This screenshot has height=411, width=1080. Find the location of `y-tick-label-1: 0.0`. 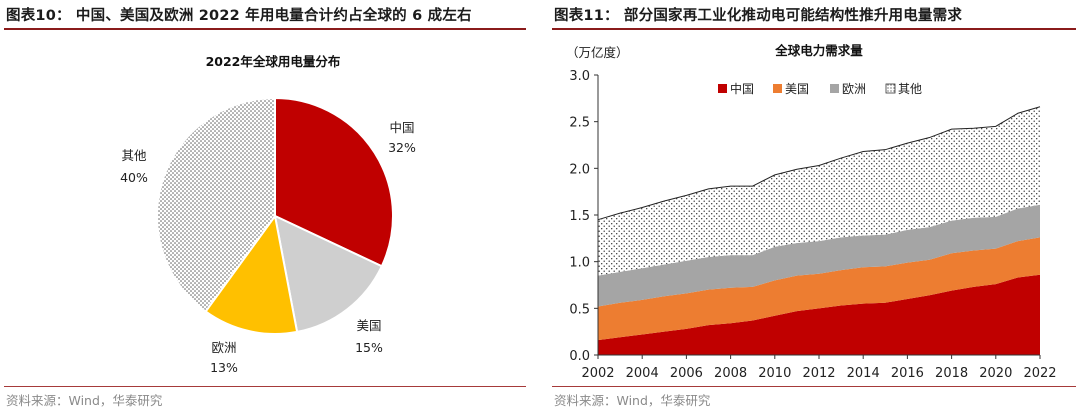

y-tick-label-1: 0.0 is located at coordinates (579, 356).